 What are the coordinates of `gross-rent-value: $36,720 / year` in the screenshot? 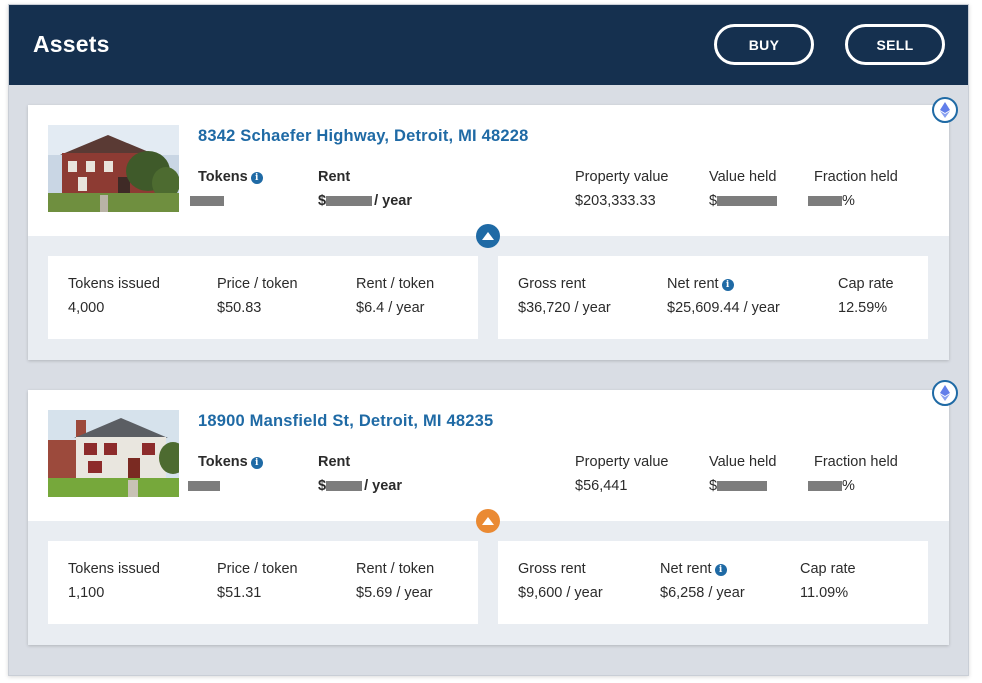 It's located at (564, 308).